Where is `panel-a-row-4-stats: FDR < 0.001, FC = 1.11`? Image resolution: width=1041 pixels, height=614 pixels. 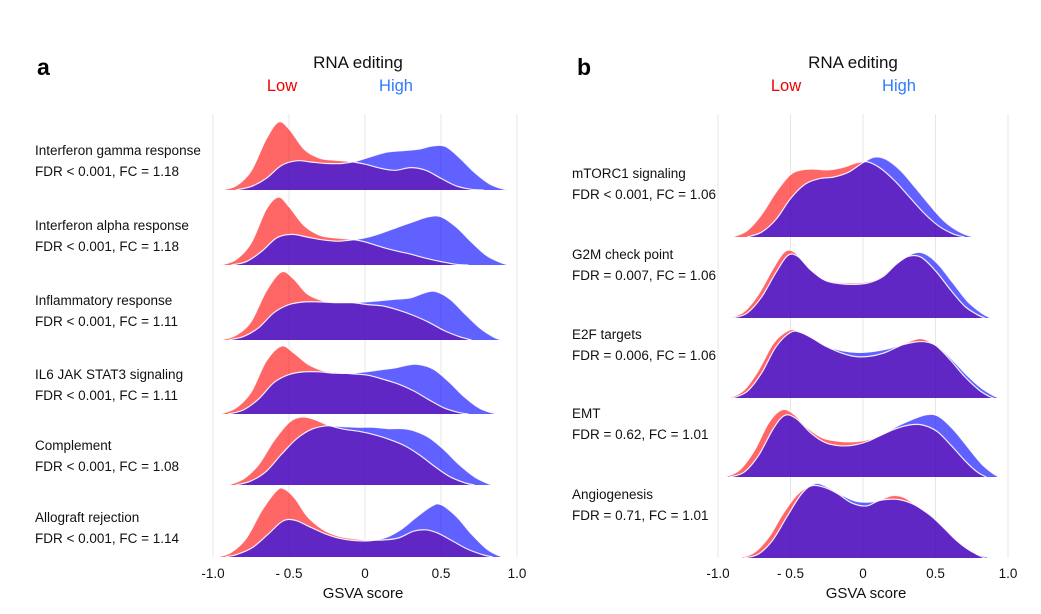 panel-a-row-4-stats: FDR < 0.001, FC = 1.11 is located at coordinates (107, 395).